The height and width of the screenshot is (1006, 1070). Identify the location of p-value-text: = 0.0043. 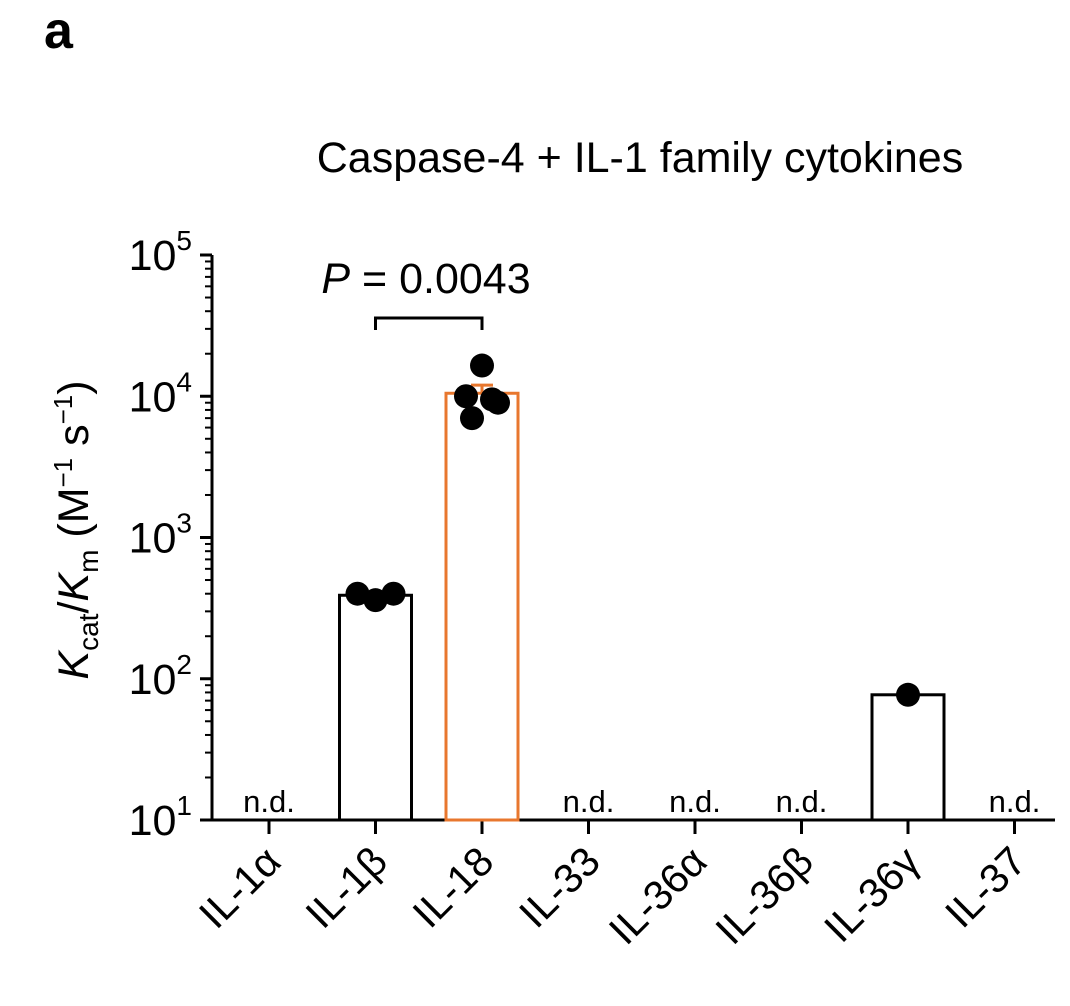
(440, 279).